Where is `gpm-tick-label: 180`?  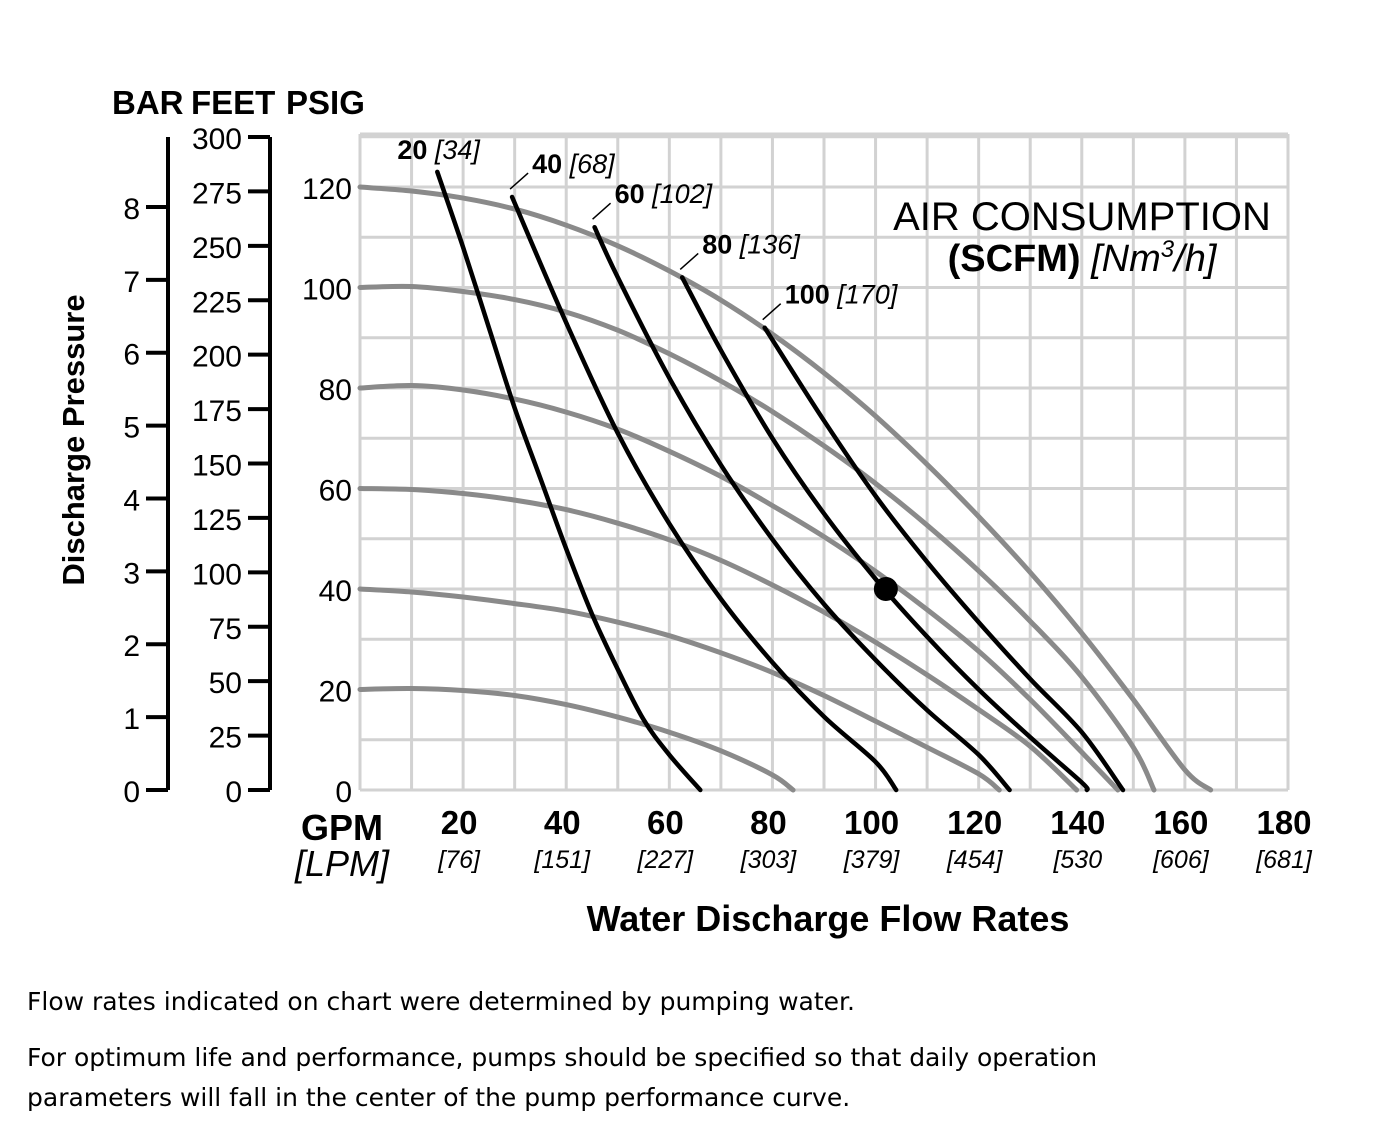
gpm-tick-label: 180 is located at coordinates (1283, 822).